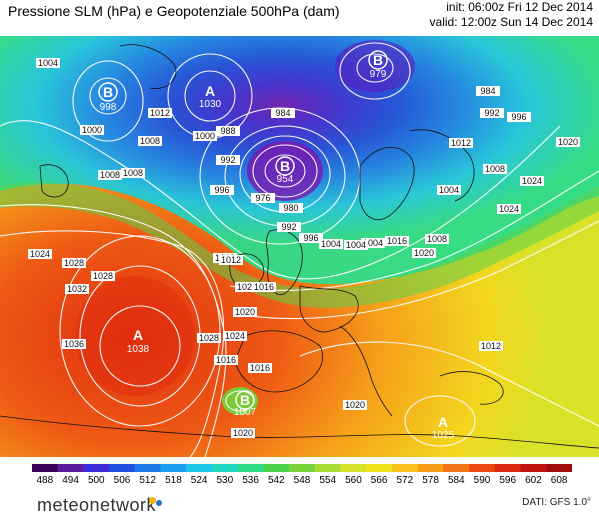 This screenshot has height=517, width=599. What do you see at coordinates (379, 480) in the screenshot?
I see `colorbar-tick-label: 566` at bounding box center [379, 480].